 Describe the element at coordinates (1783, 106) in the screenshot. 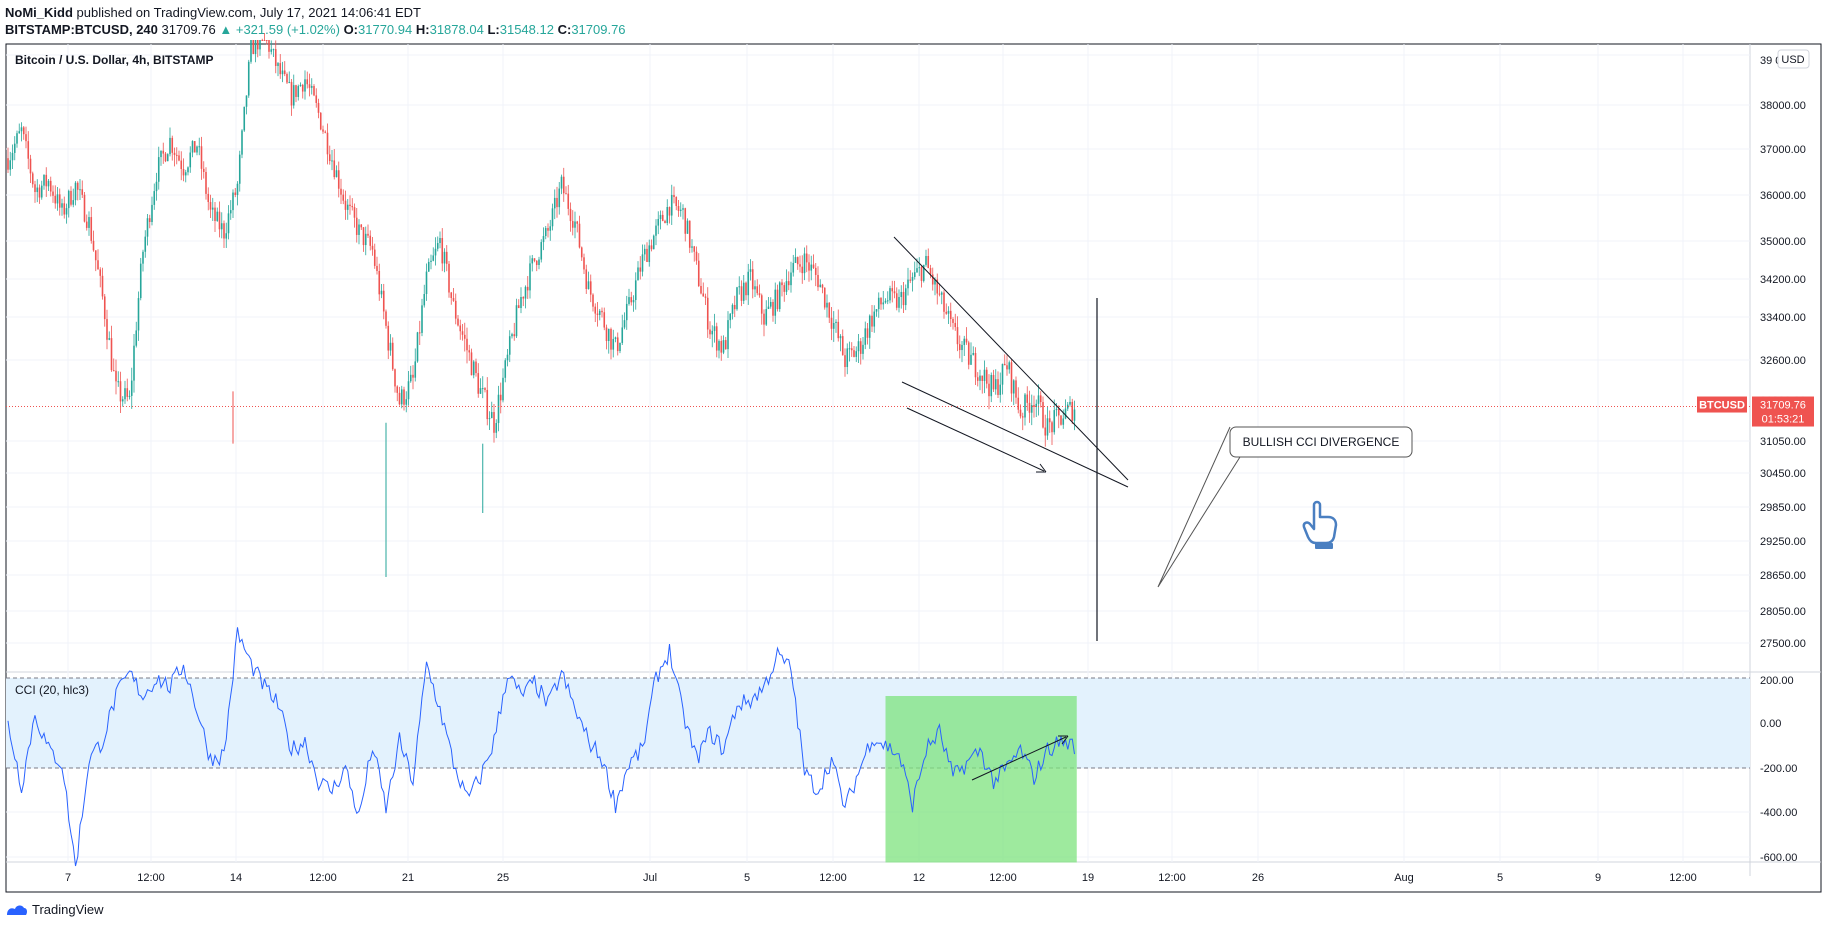

I see `price-tick-label: 38000.00` at that location.